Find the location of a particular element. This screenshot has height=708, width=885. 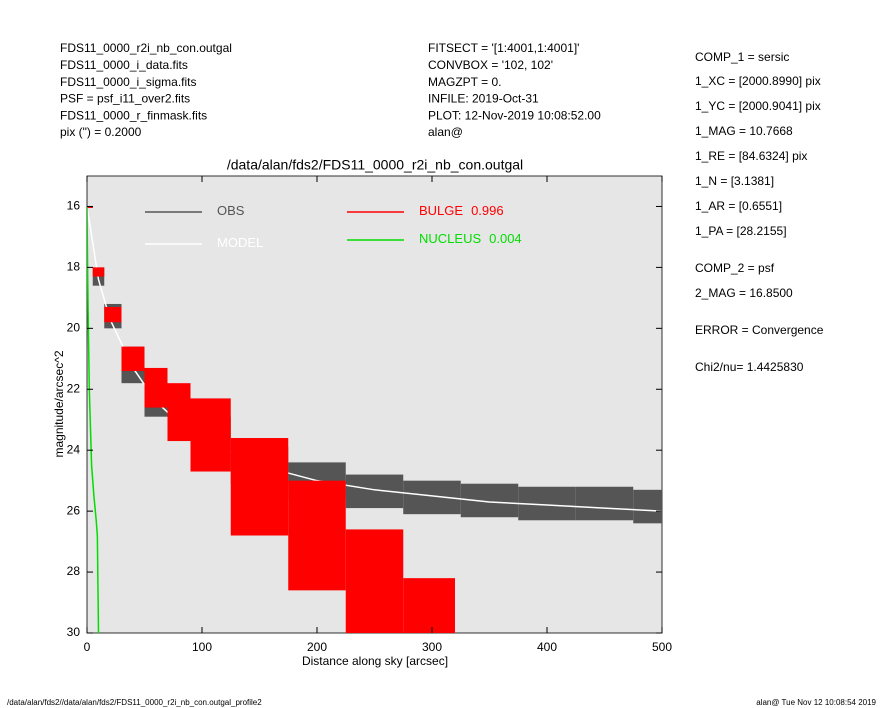

header-left-line: FDS11_0000_r2i_nb_con.outgal is located at coordinates (146, 48).